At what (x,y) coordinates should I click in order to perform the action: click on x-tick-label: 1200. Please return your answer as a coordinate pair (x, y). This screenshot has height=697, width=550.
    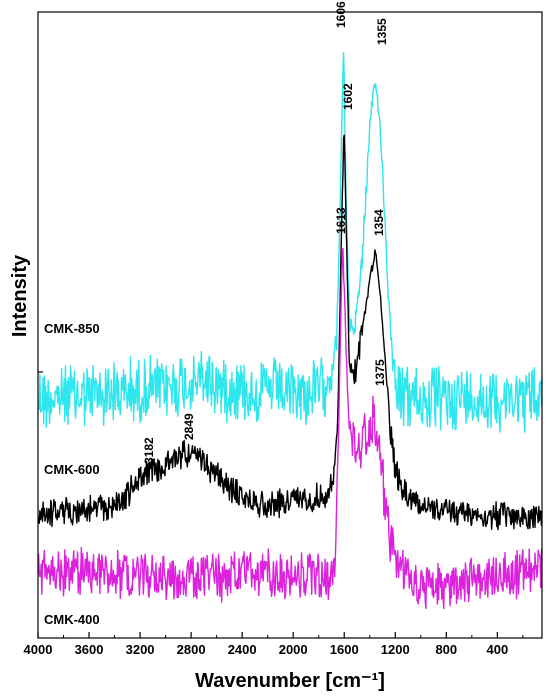
    Looking at the image, I should click on (395, 649).